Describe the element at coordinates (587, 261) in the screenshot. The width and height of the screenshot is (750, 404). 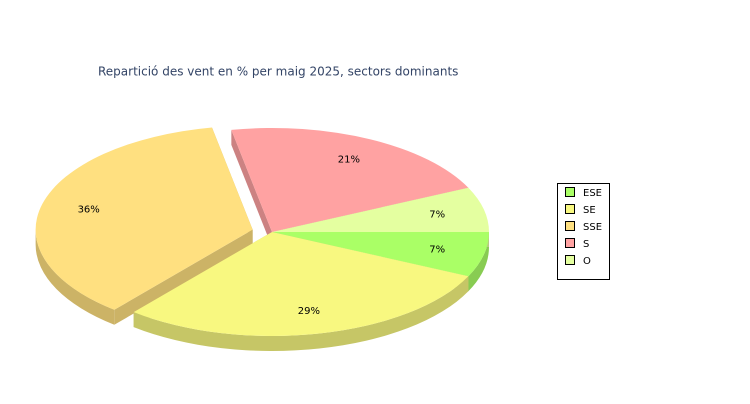
I see `legend-label: O` at that location.